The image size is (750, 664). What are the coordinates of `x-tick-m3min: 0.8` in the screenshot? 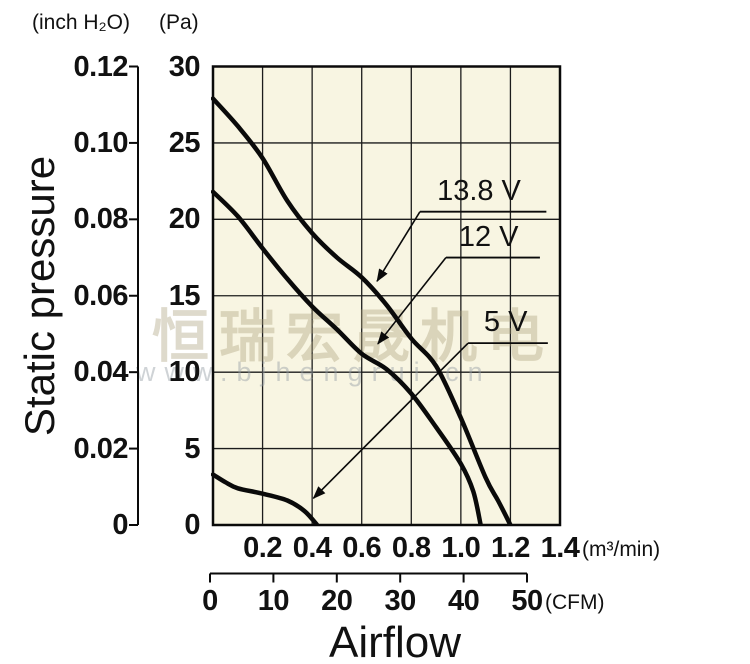 It's located at (411, 548).